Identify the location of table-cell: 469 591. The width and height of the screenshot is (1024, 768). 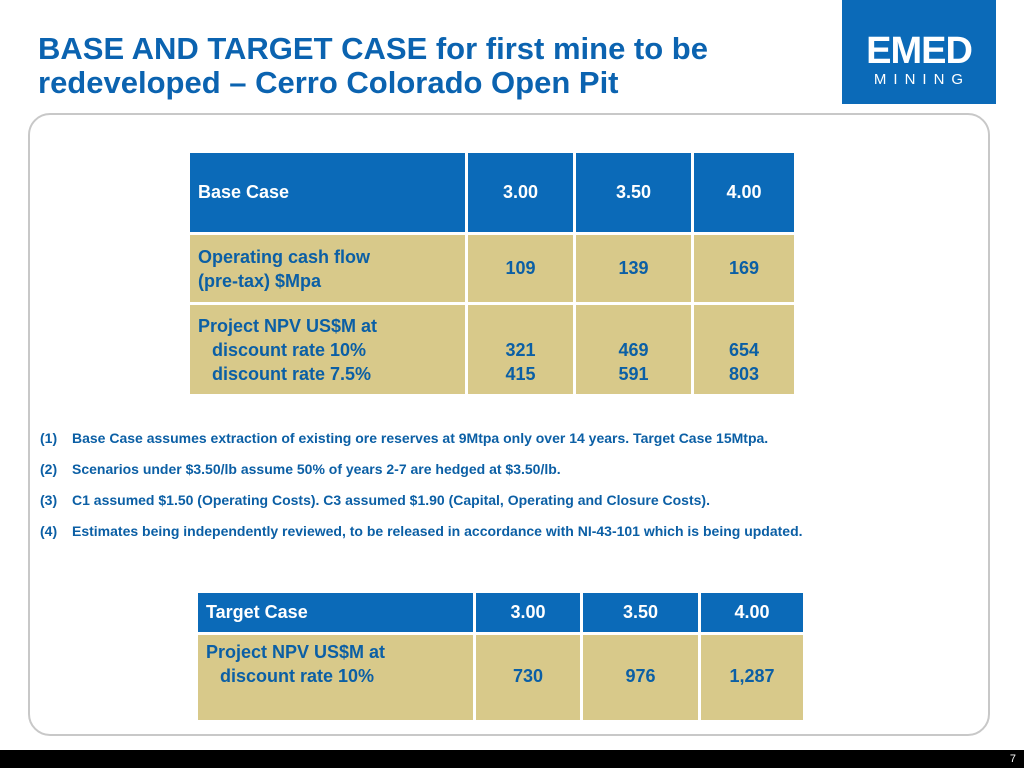
(633, 349).